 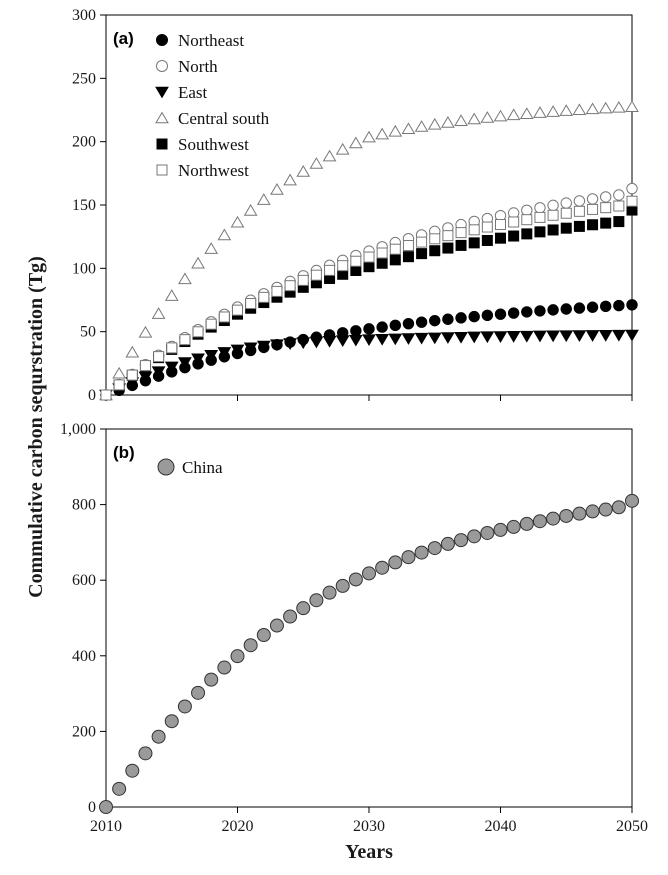 What do you see at coordinates (369, 398) in the screenshot?
I see `panel-a-x-ticks` at bounding box center [369, 398].